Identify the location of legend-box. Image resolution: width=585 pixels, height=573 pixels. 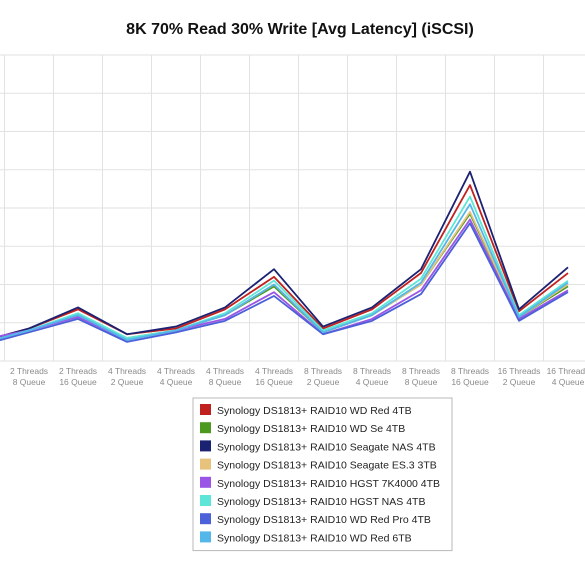
(322, 474).